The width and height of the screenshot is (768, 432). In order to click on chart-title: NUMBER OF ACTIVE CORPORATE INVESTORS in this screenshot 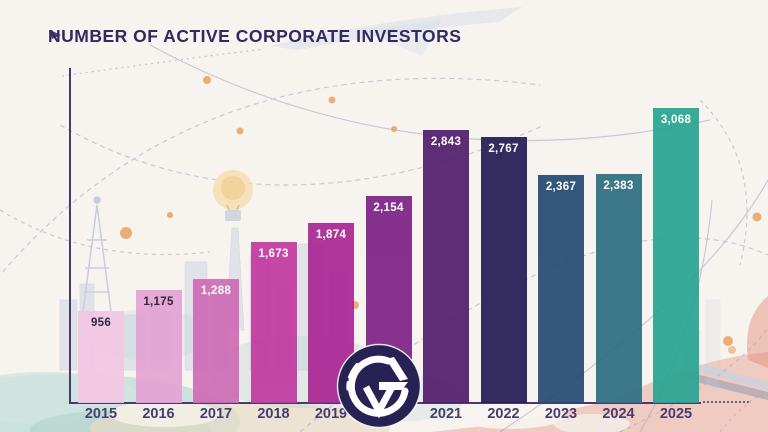, I will do `click(255, 36)`.